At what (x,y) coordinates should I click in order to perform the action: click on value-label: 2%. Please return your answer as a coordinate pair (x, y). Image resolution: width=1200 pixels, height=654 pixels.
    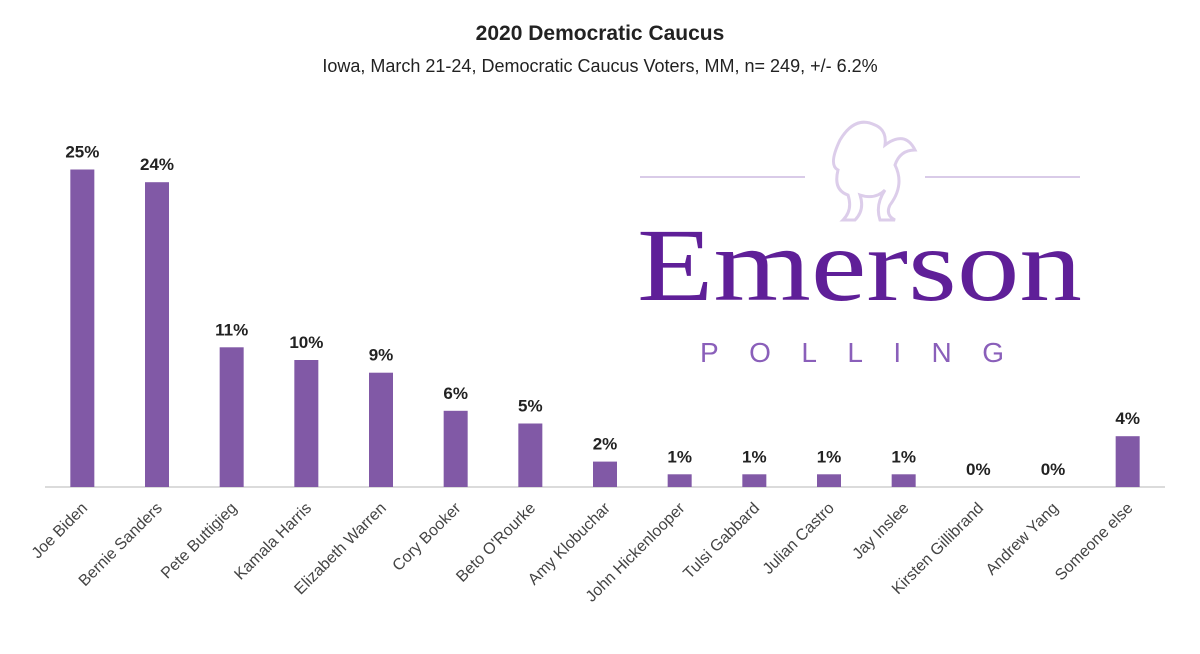
    Looking at the image, I should click on (605, 444).